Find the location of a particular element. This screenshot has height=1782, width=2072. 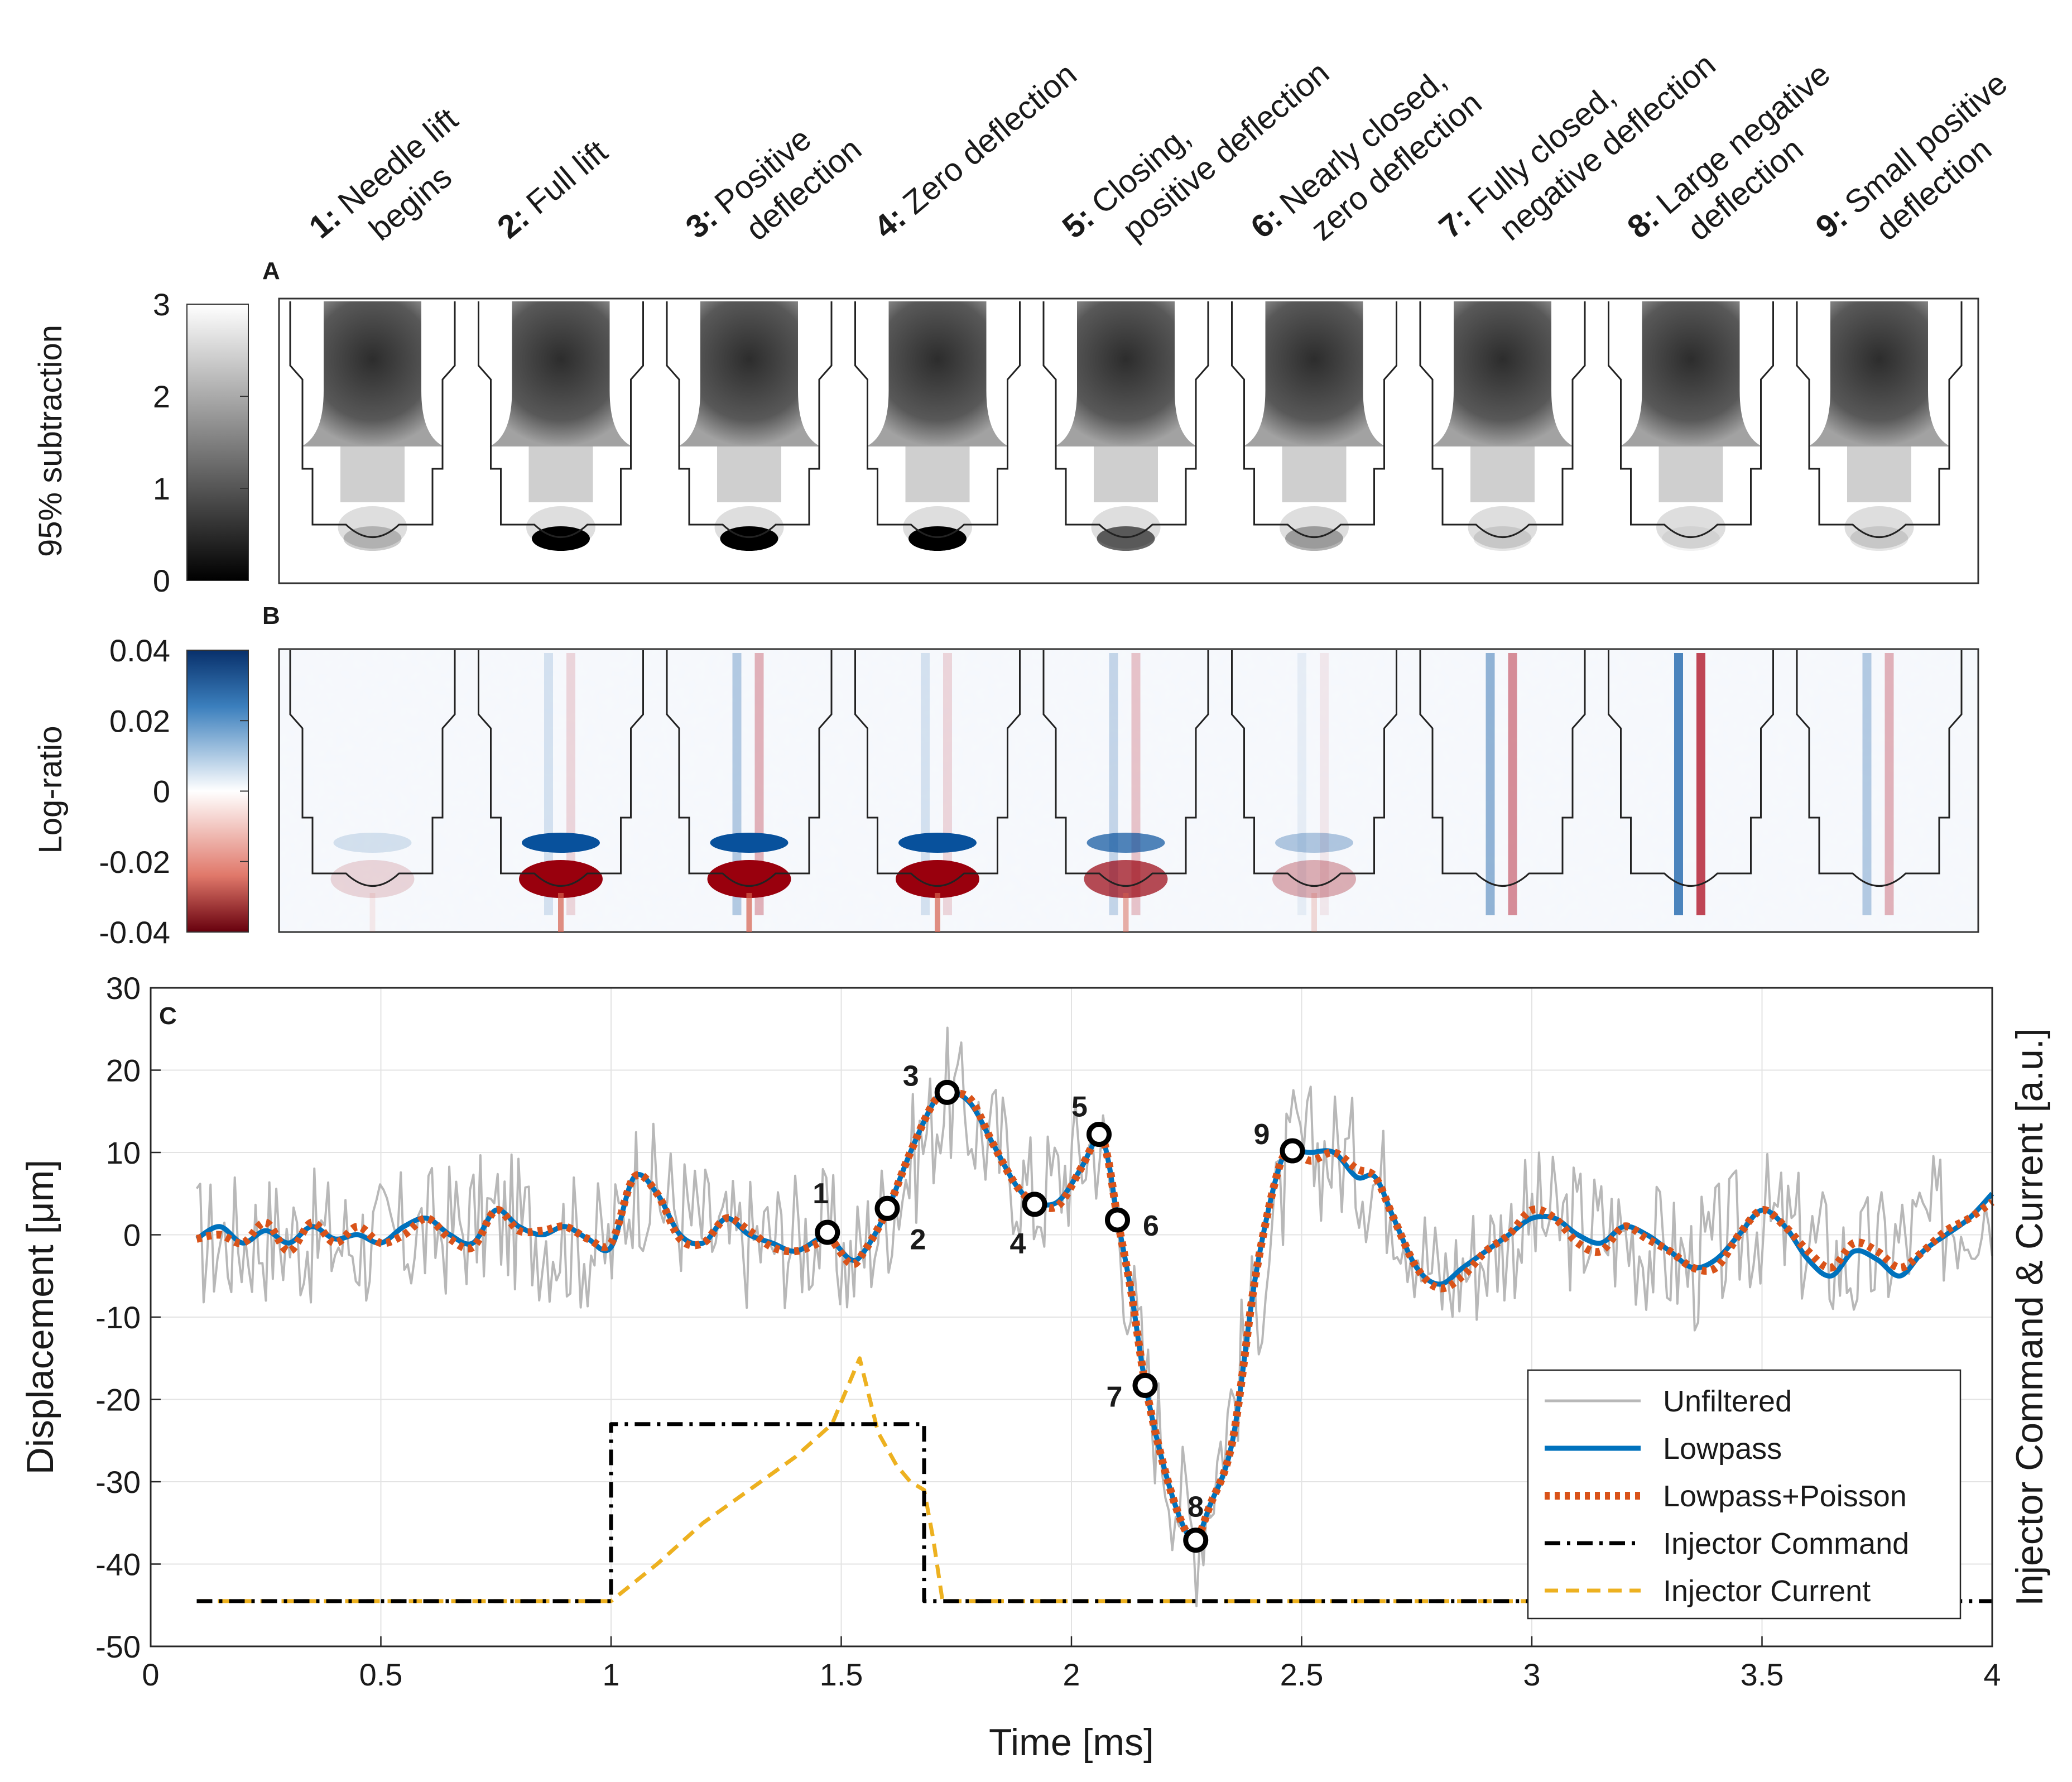

y-tick-label: 0 is located at coordinates (132, 1235).